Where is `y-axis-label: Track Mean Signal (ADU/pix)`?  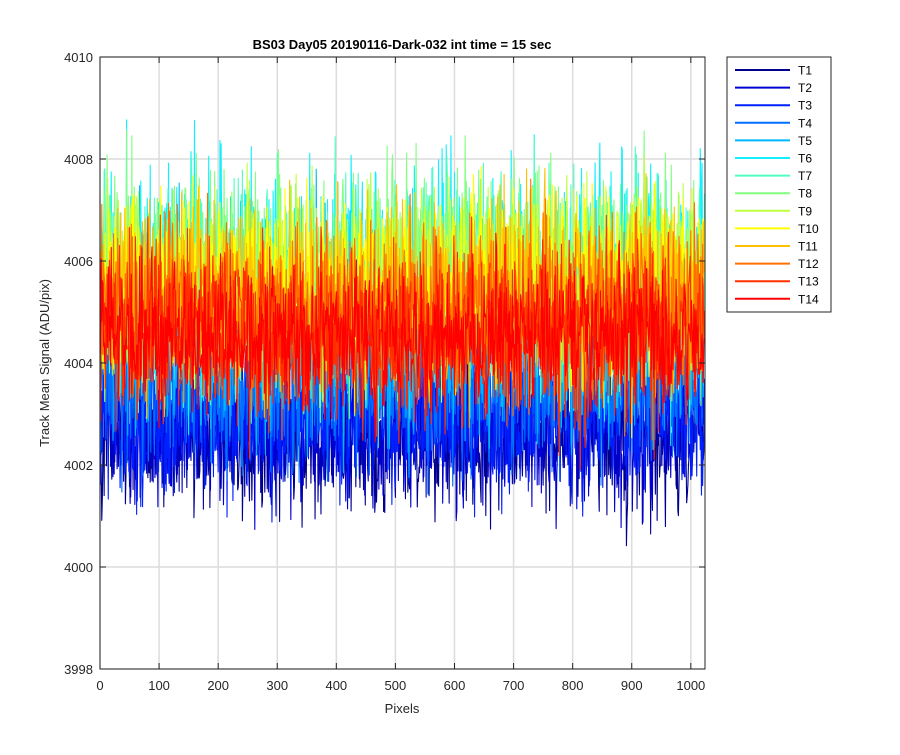
y-axis-label: Track Mean Signal (ADU/pix) is located at coordinates (44, 363).